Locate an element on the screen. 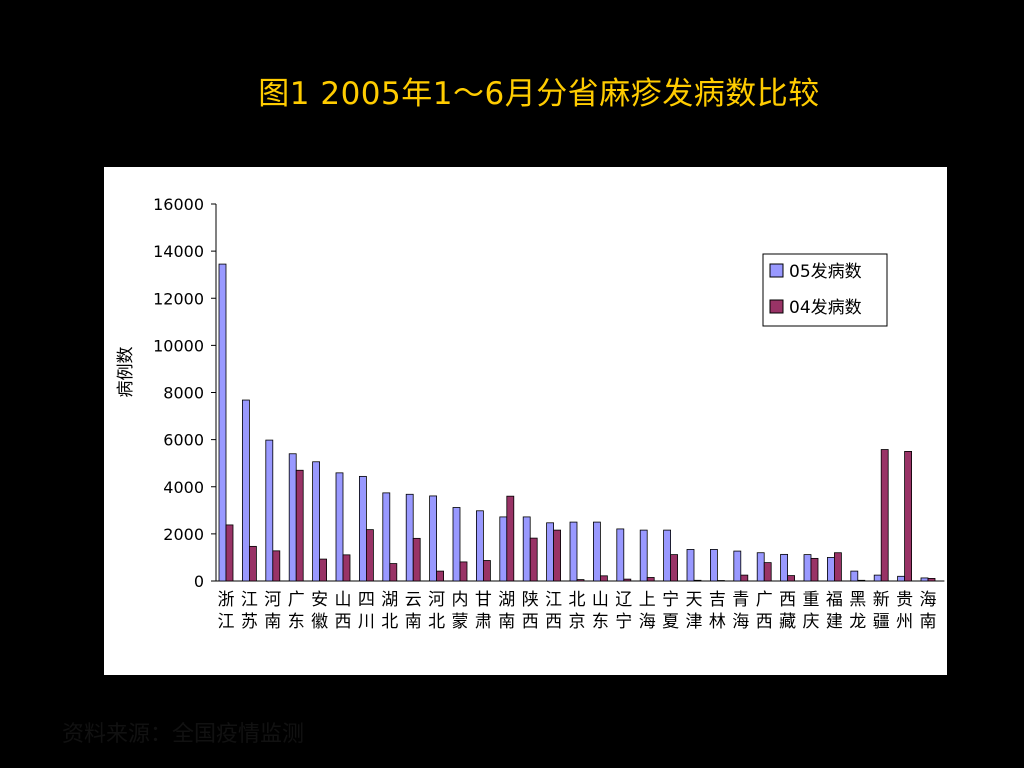 The image size is (1024, 768). legend-swatch-2004 is located at coordinates (776, 306).